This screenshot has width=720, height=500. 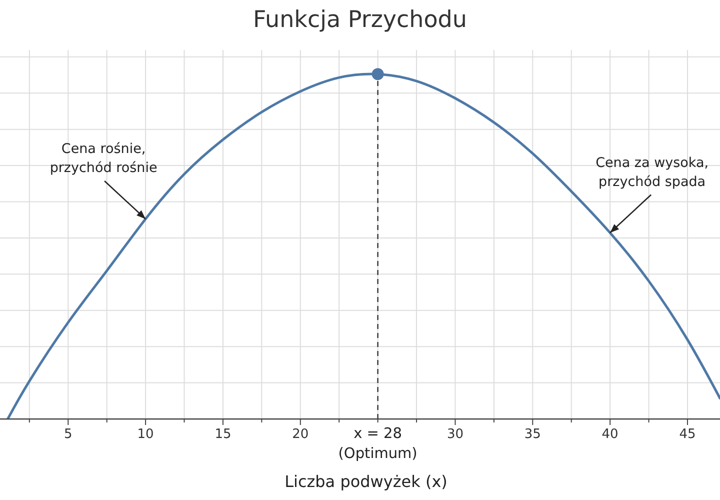 What do you see at coordinates (223, 434) in the screenshot?
I see `x-tick-label: 15` at bounding box center [223, 434].